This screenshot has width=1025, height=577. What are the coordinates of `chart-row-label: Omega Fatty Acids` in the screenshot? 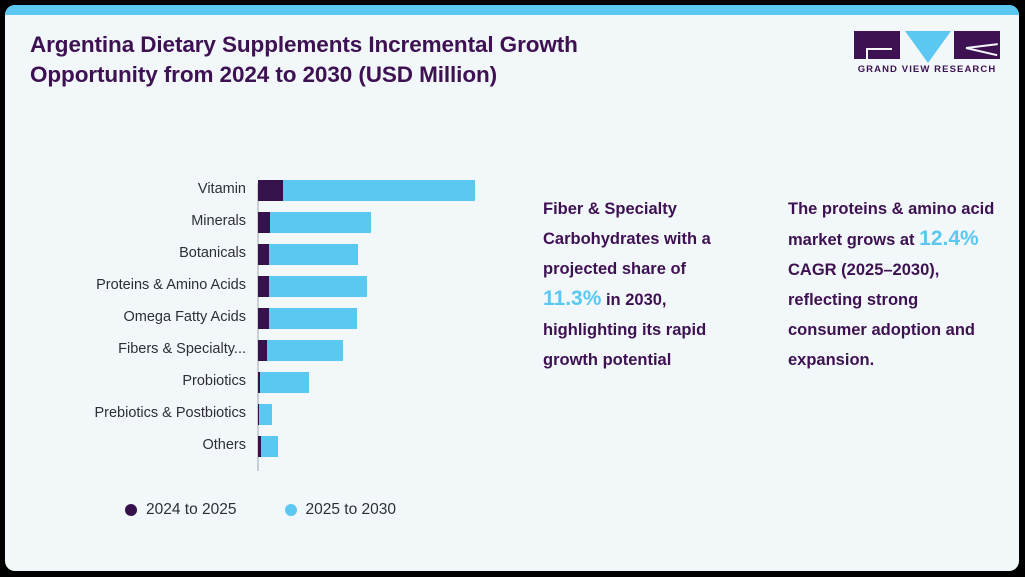 It's located at (185, 317).